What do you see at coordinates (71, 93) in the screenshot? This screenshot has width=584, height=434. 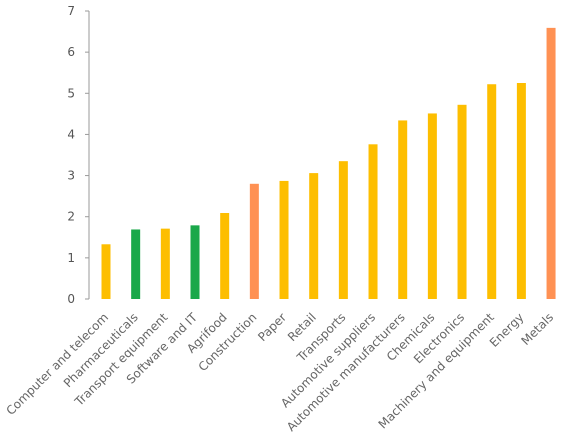 I see `y-tick-label: 5` at bounding box center [71, 93].